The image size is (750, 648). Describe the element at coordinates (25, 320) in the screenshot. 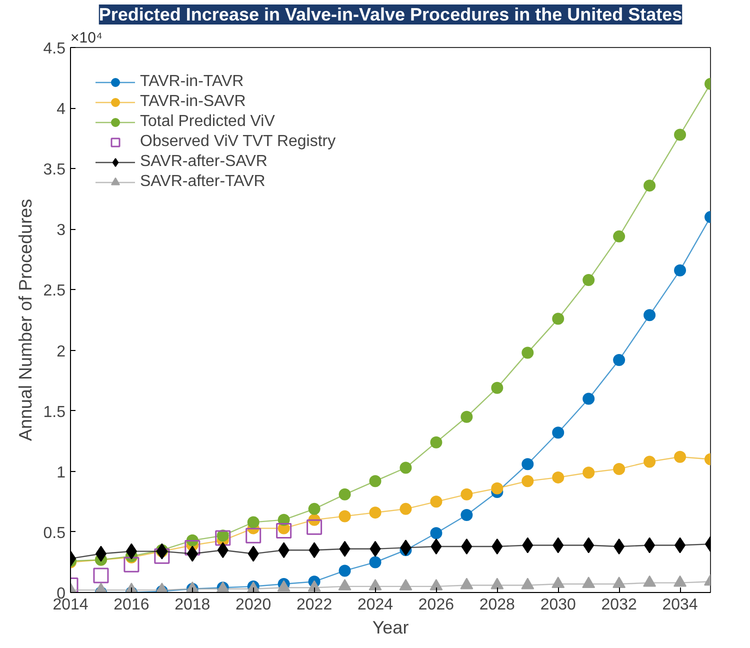

I see `y-axis-title: Annual Number of Procedures` at that location.